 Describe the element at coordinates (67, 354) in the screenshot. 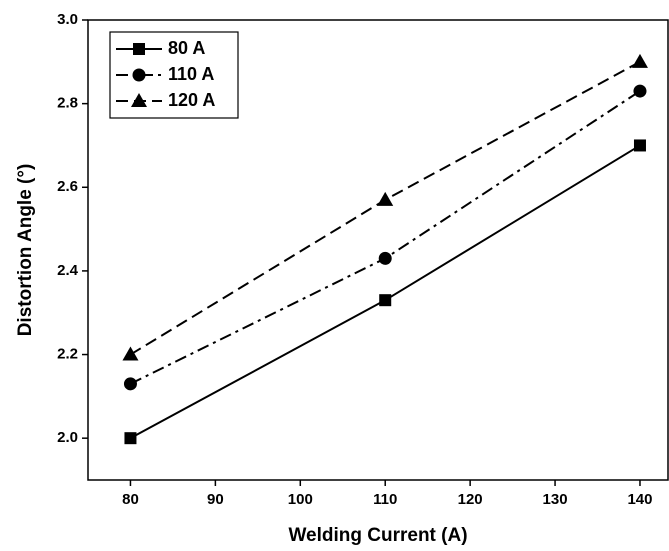

I see `y-tick-label: 2.2` at that location.